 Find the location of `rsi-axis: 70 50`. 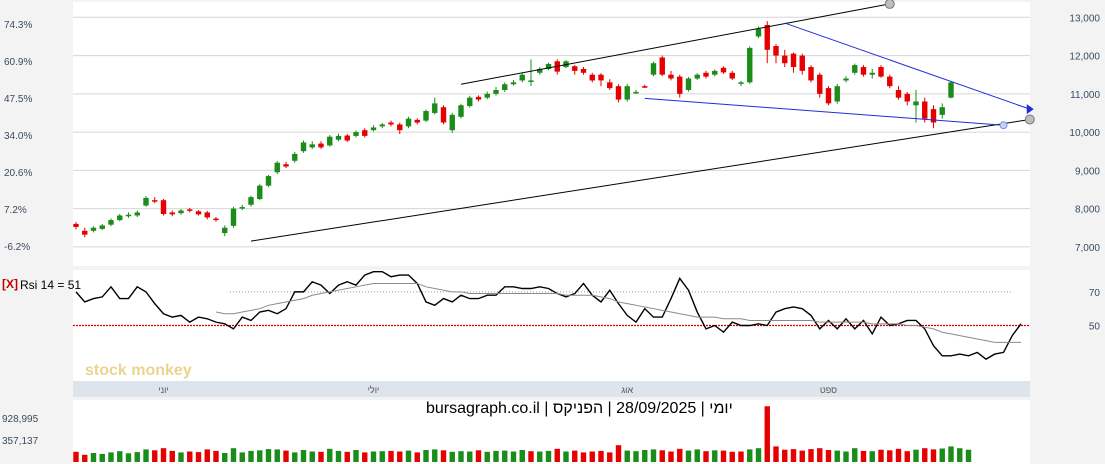

rsi-axis: 70 50 is located at coordinates (1095, 310).